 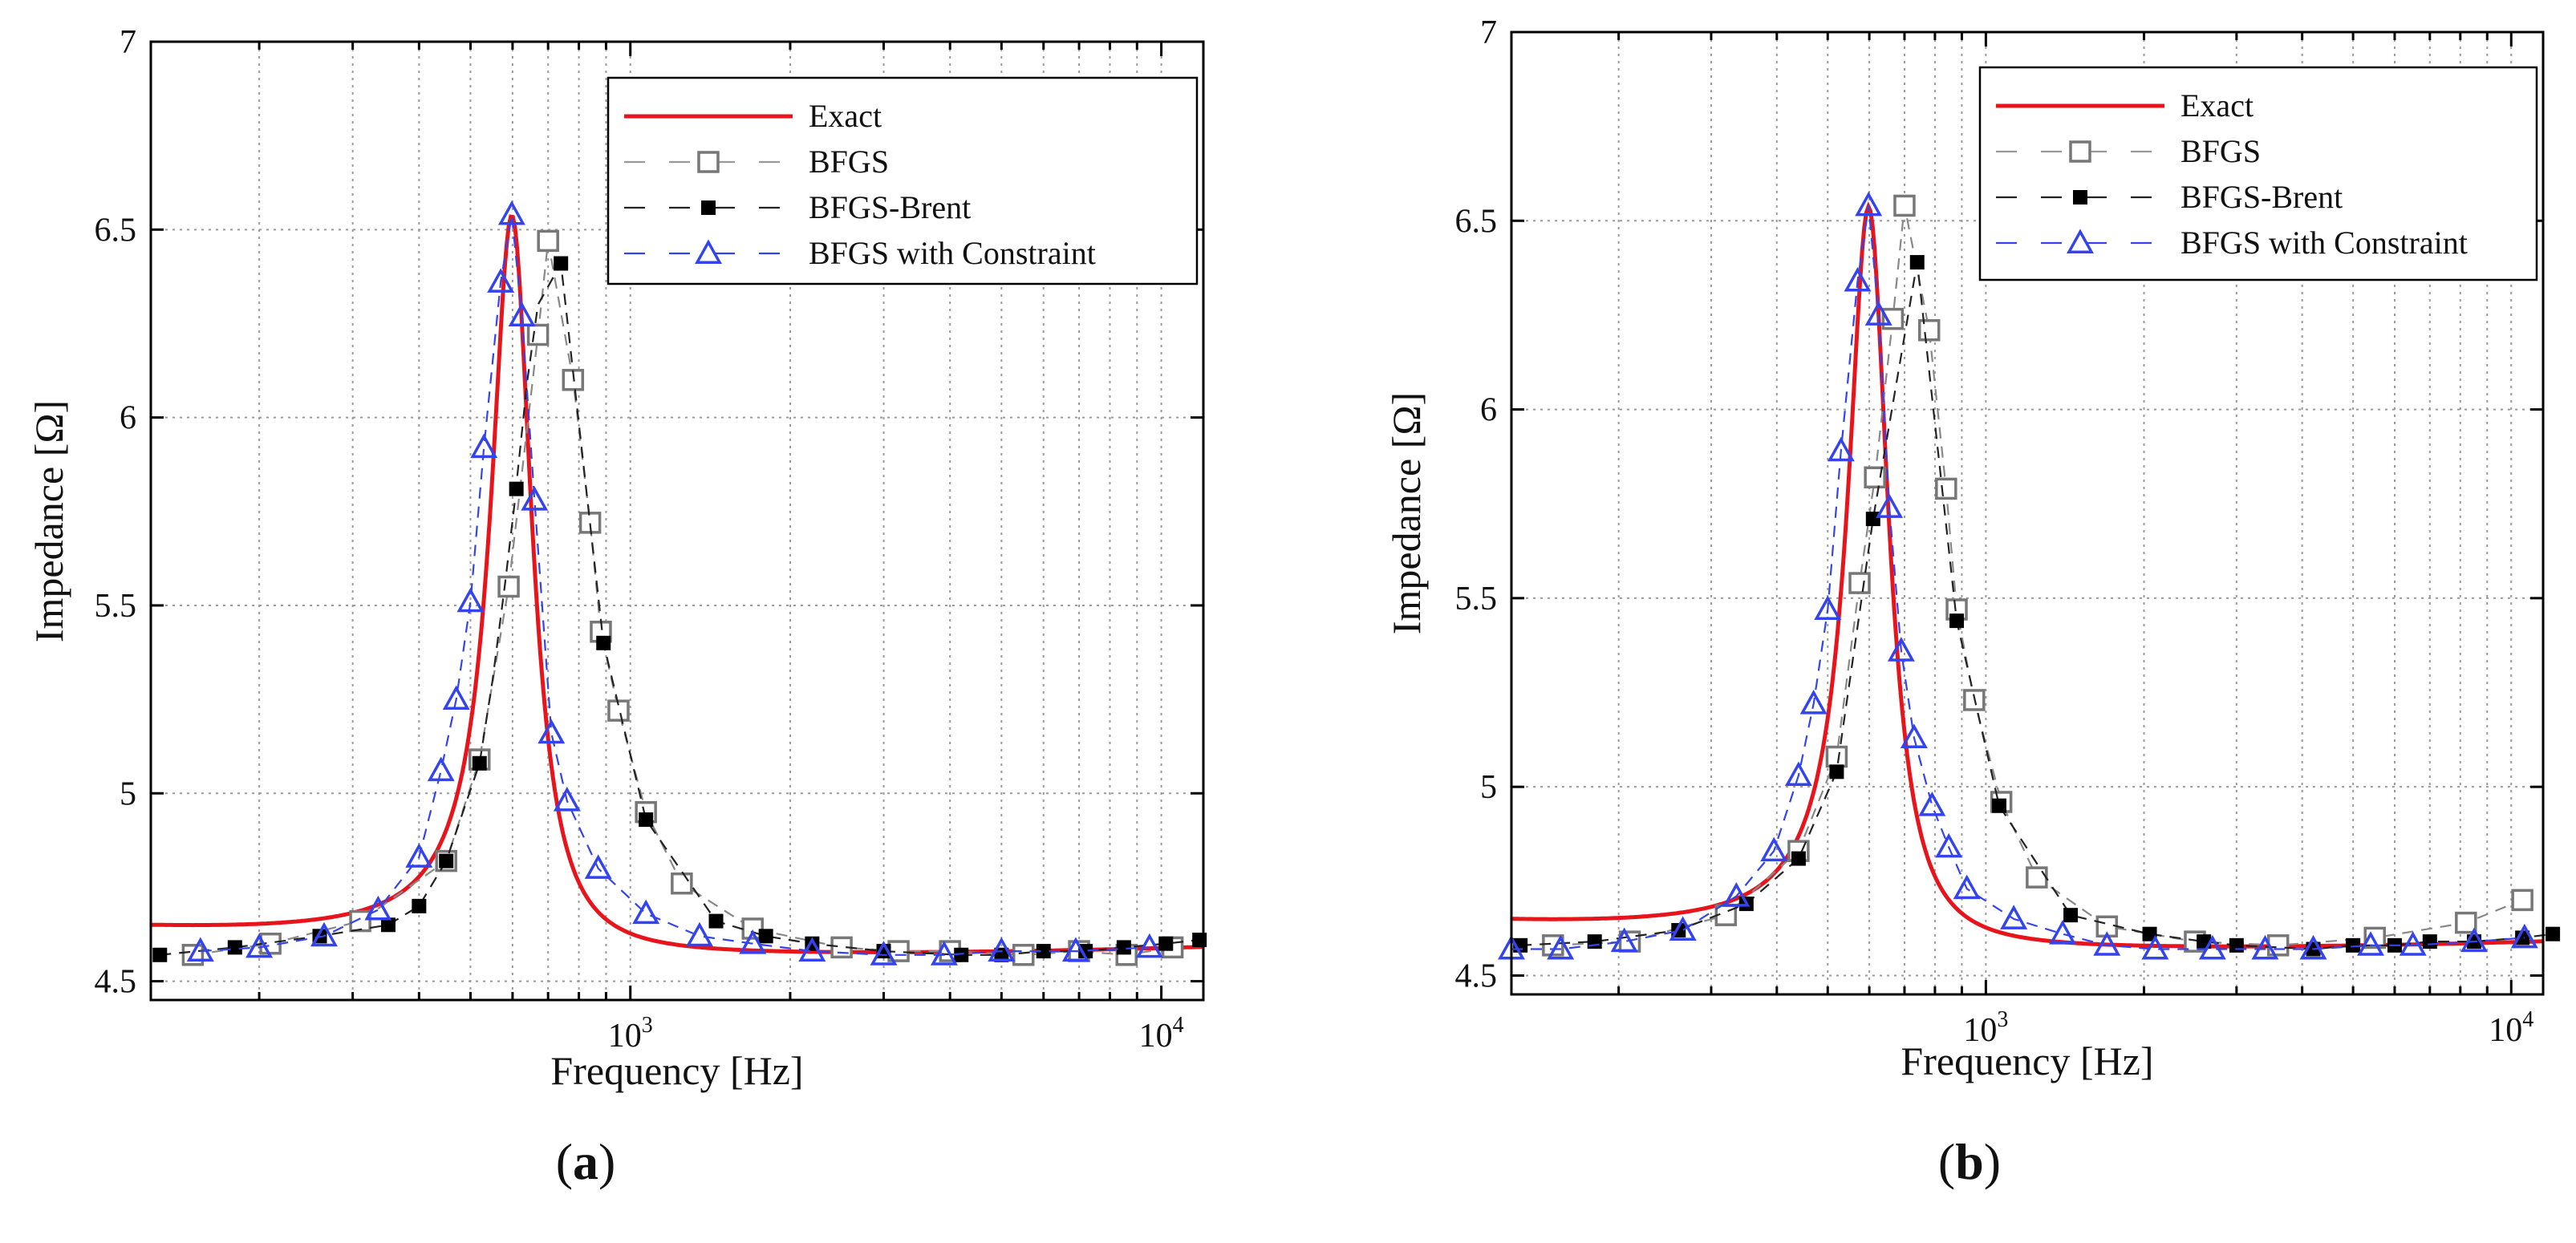 I want to click on y-axis-label-a: Impedance [Ω], so click(x=48, y=521).